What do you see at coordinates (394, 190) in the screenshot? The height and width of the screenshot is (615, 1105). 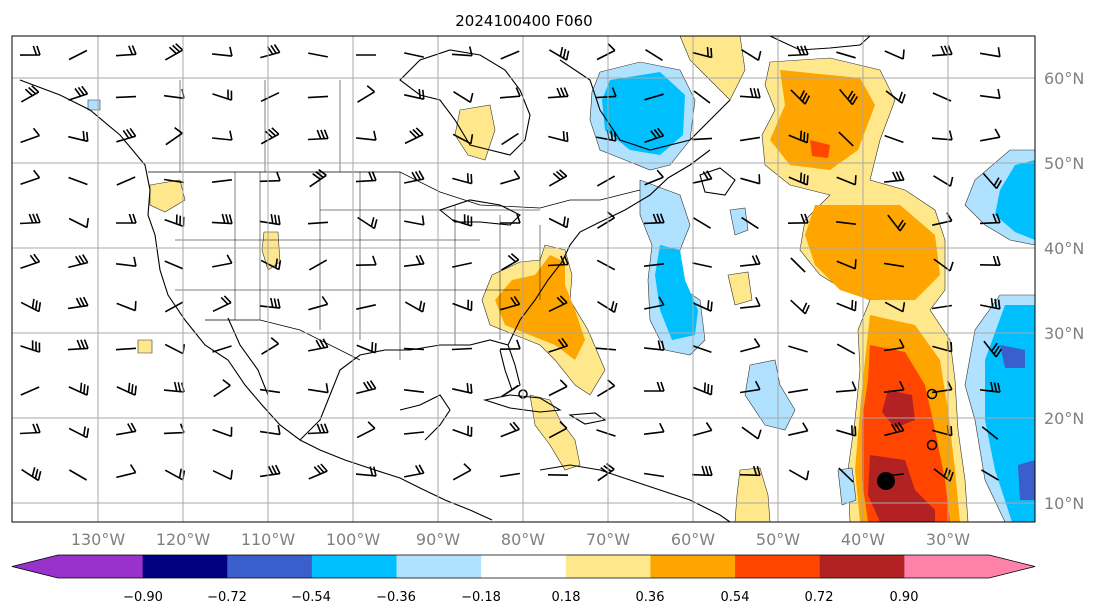 I see `us-canada-border` at bounding box center [394, 190].